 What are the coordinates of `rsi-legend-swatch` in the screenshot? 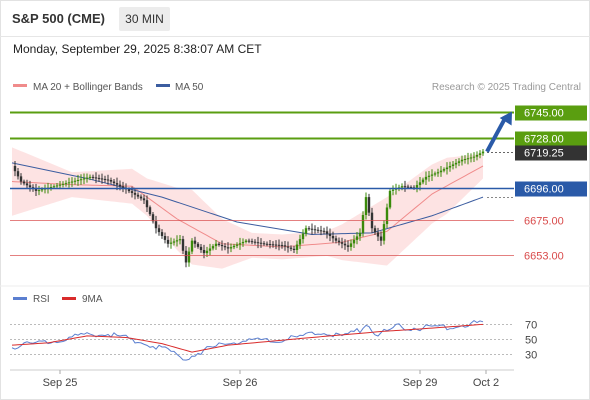 It's located at (20, 298).